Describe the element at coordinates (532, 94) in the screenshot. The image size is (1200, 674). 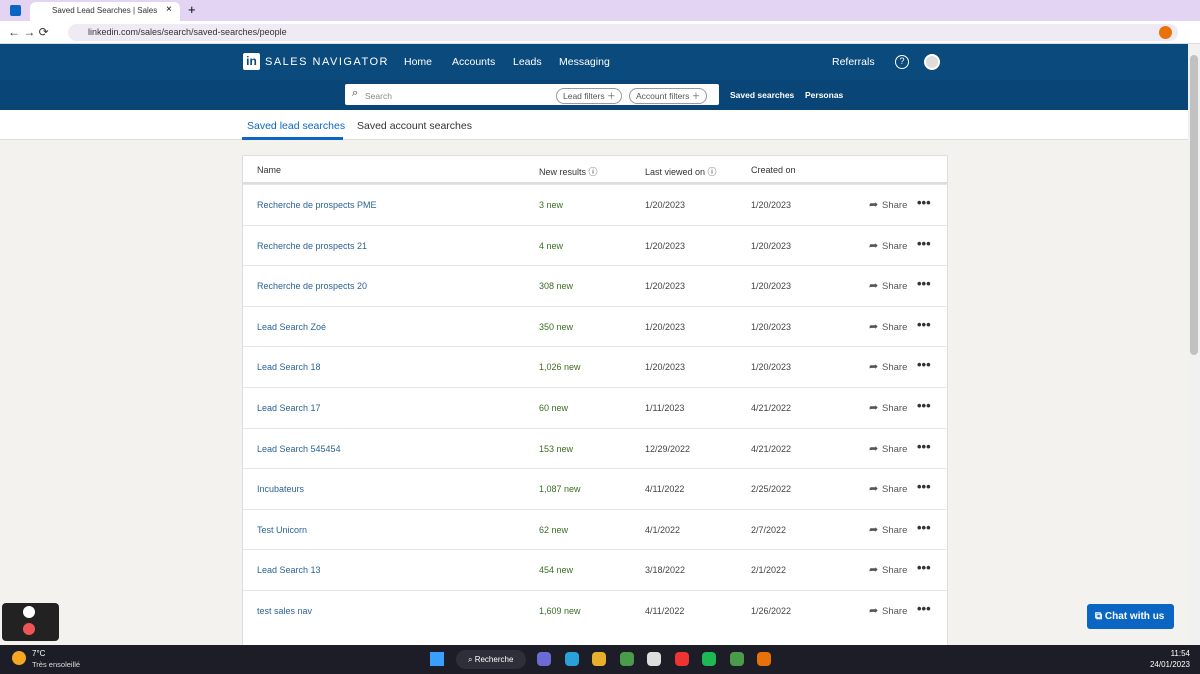
I see `search-box` at that location.